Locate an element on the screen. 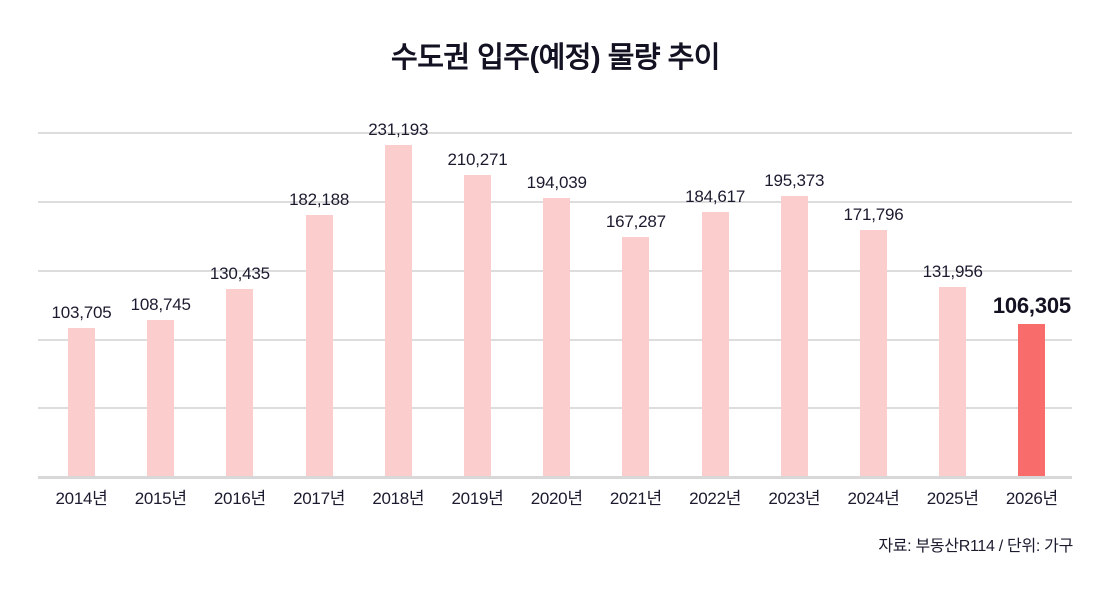 The image size is (1111, 602). bar-value-label: 182,188 is located at coordinates (319, 200).